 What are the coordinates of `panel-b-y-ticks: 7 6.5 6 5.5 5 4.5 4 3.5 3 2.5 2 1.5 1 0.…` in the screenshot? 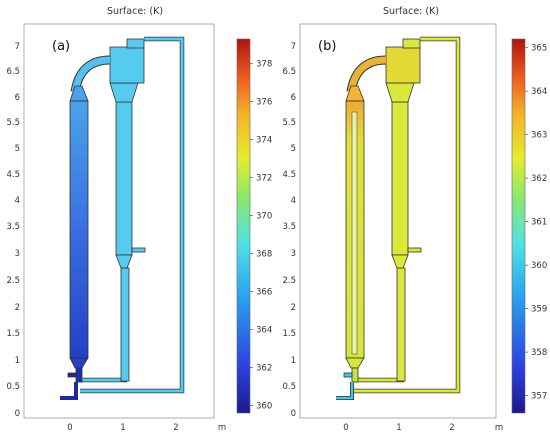 It's located at (289, 230).